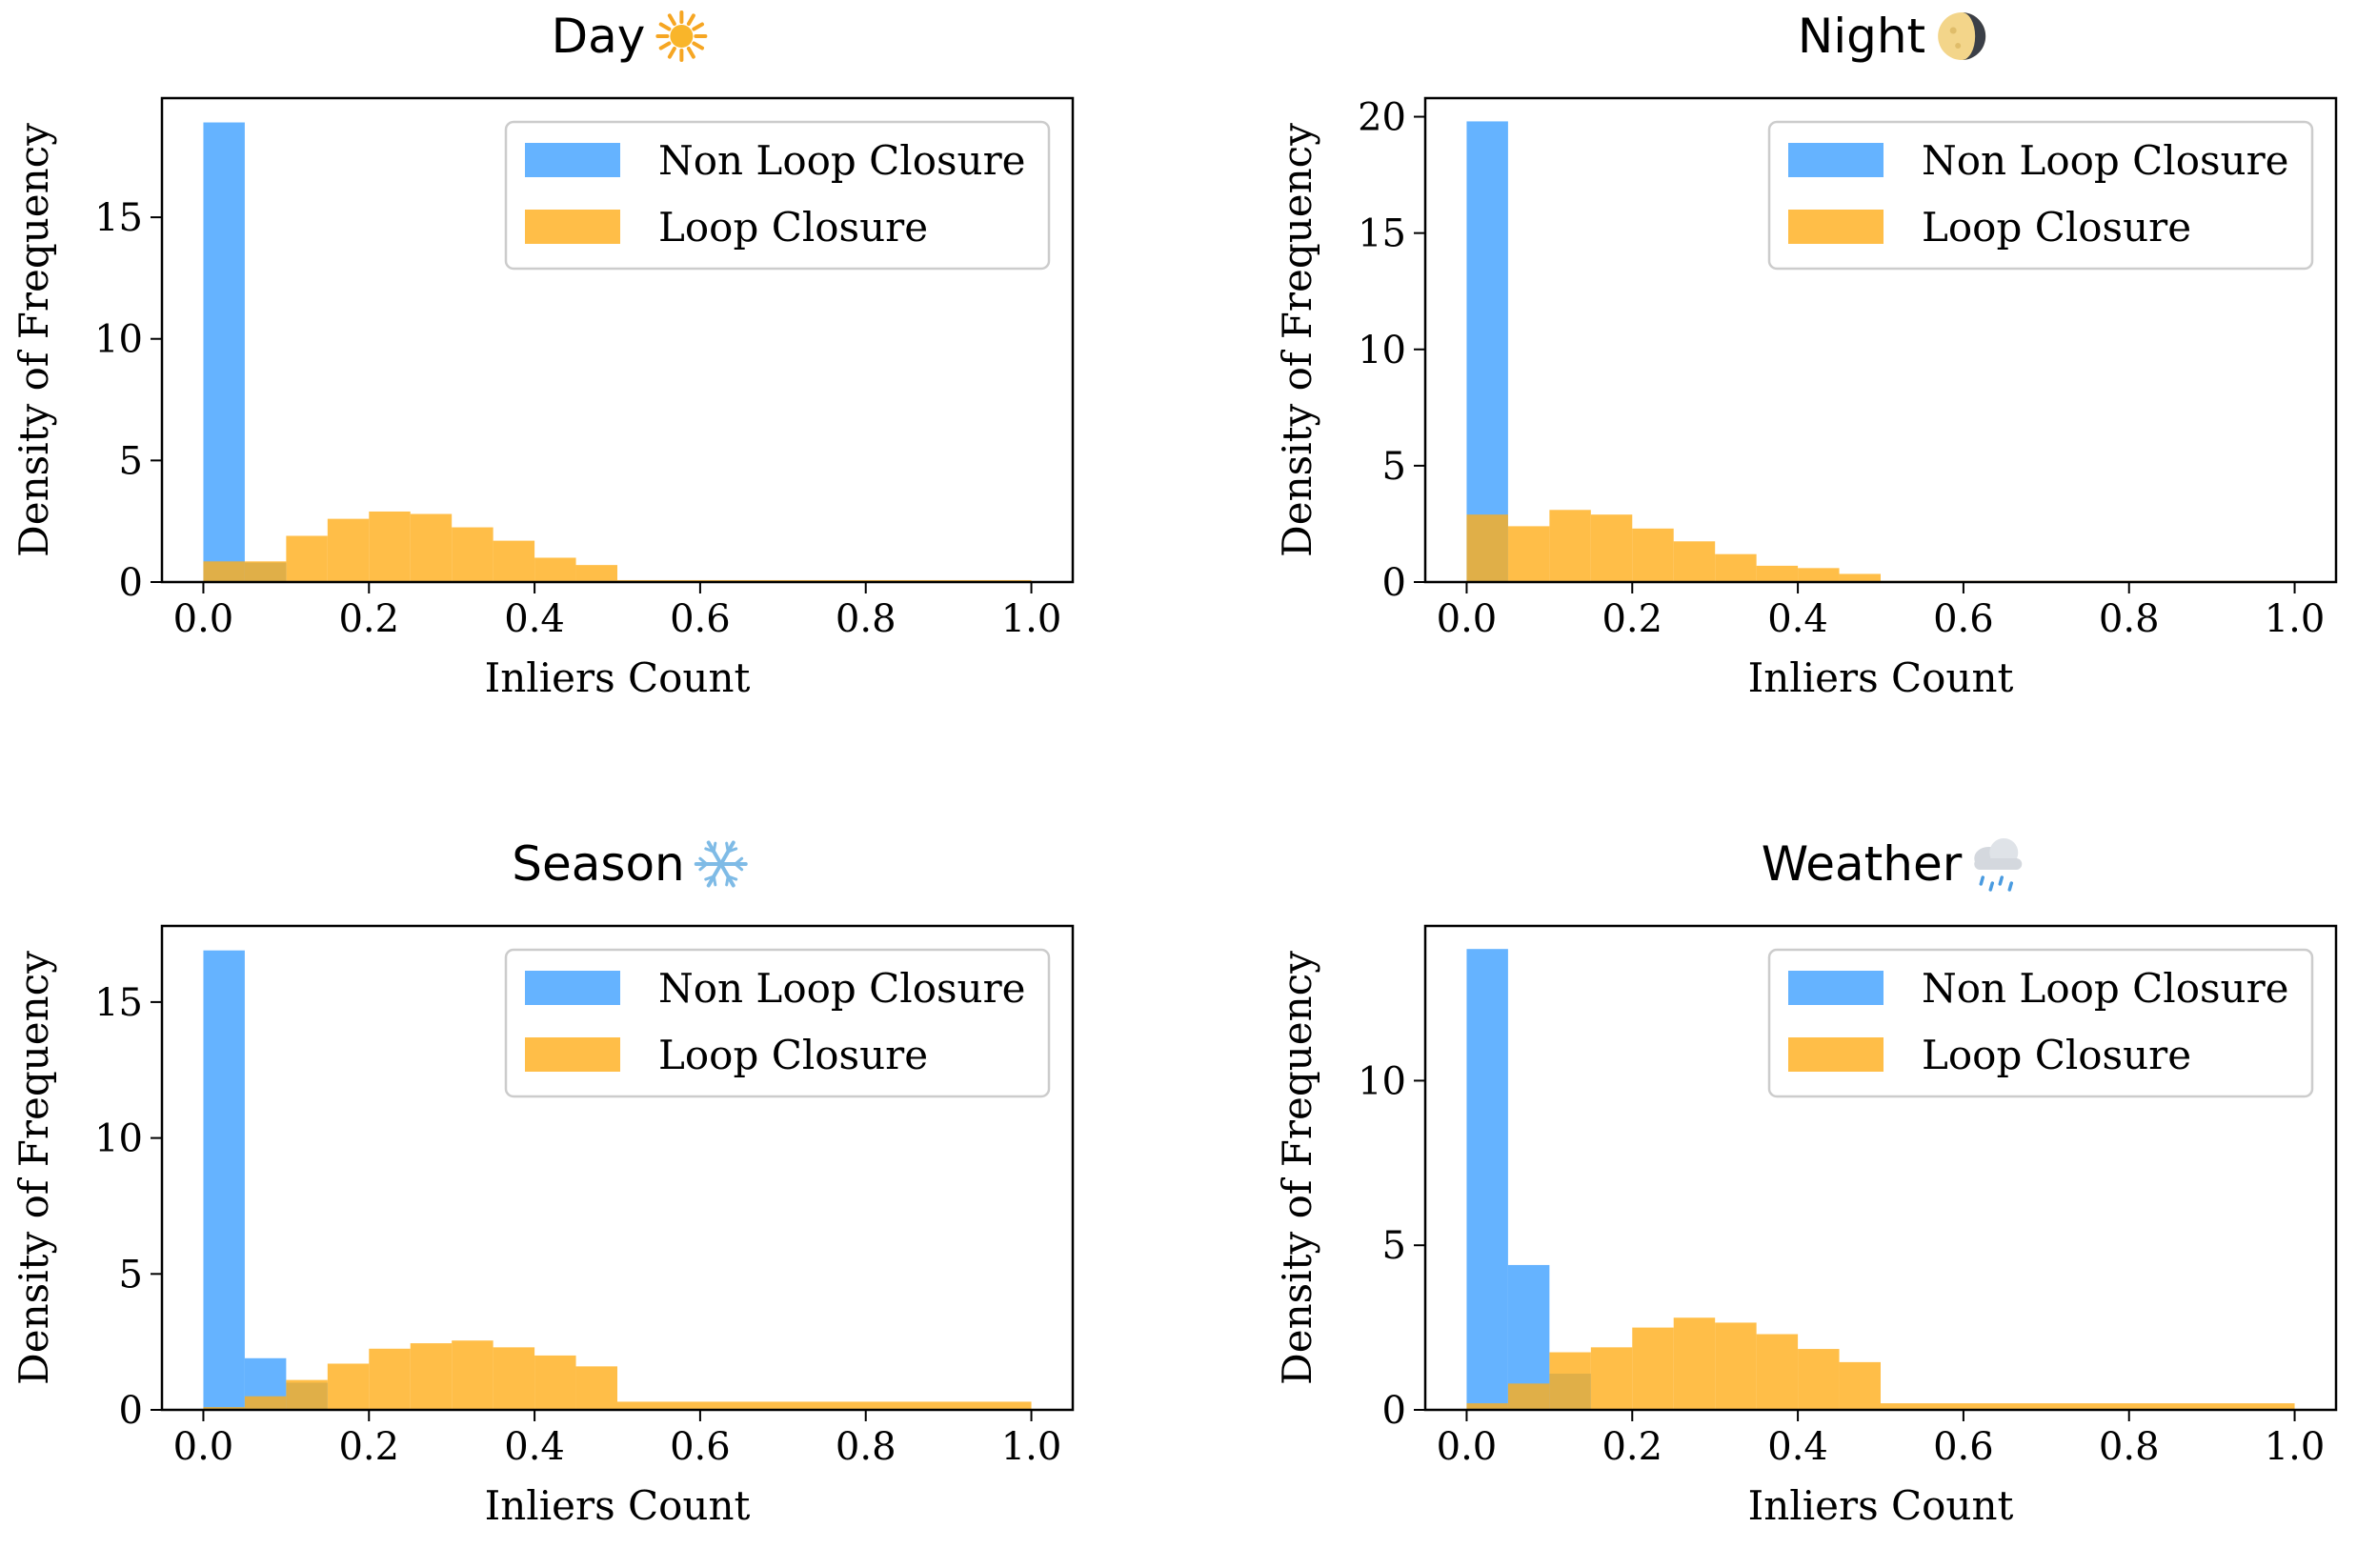 This screenshot has height=1568, width=2357. I want to click on chart-title: Weather, so click(1862, 864).